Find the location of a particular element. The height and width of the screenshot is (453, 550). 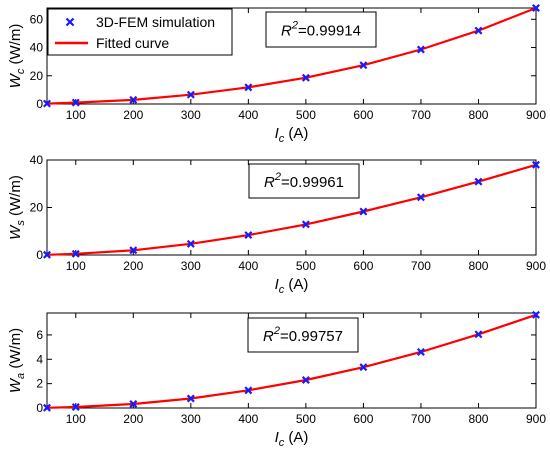

legend-marker-icon is located at coordinates (70, 22).